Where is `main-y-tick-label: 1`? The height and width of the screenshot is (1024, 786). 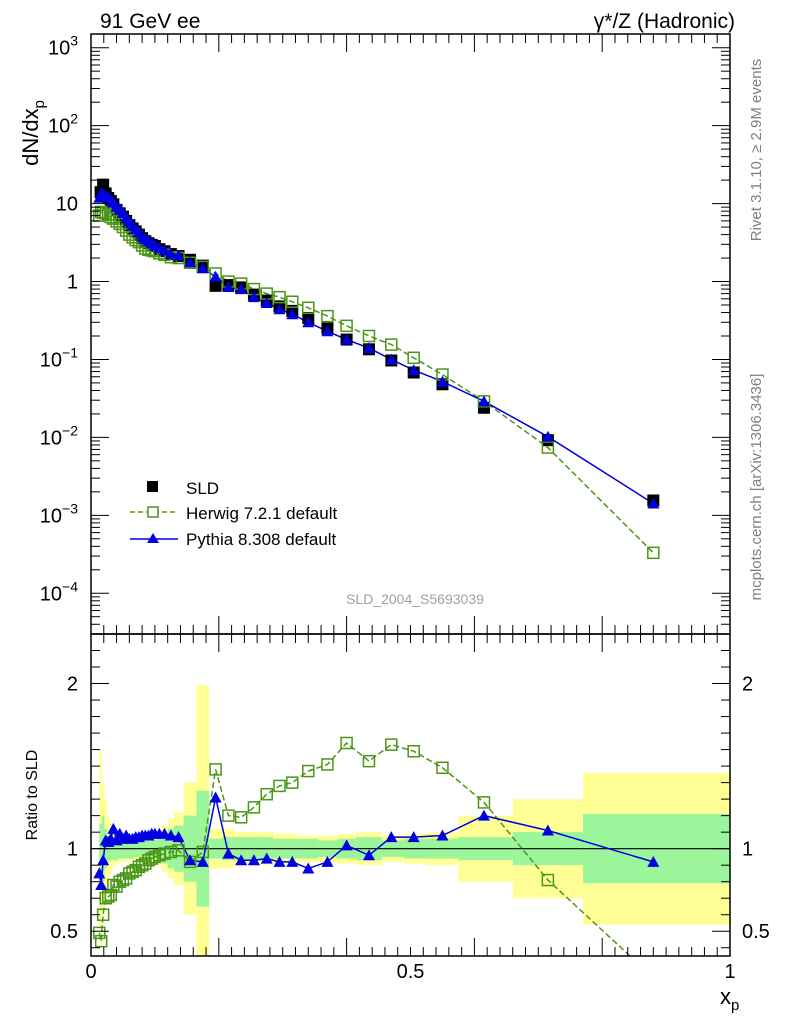 main-y-tick-label: 1 is located at coordinates (72, 283).